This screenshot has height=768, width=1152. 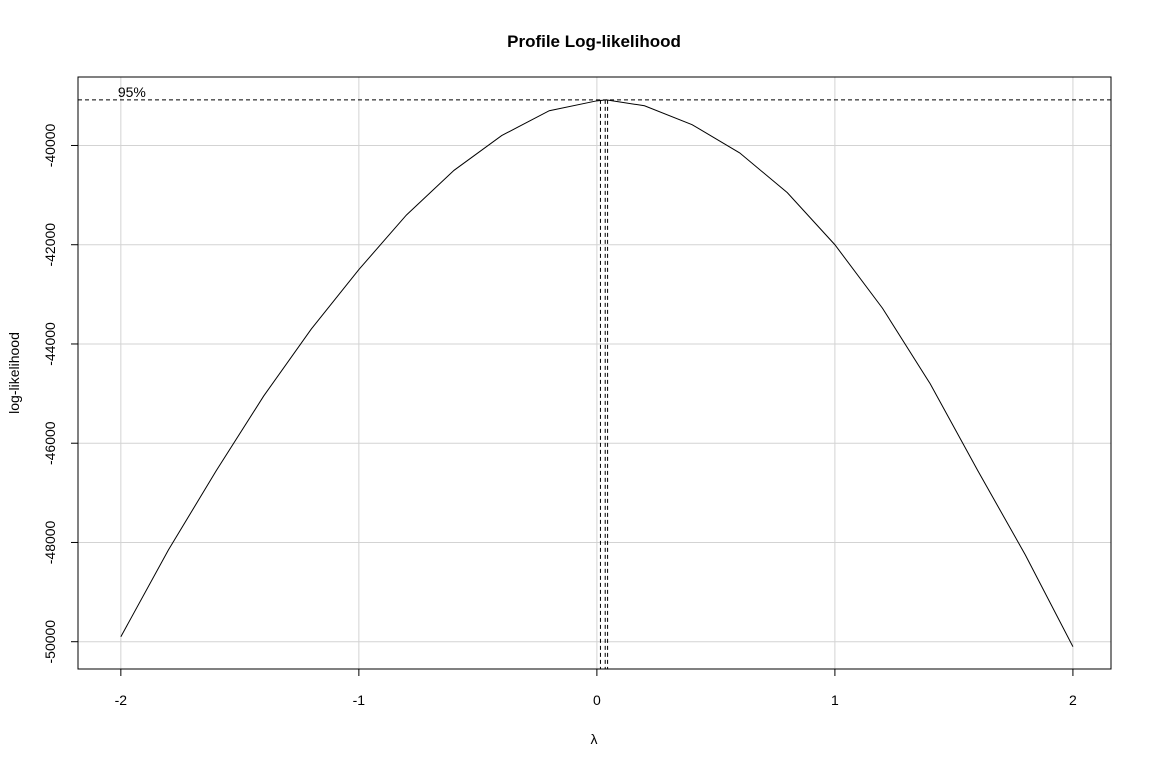 I want to click on x-tick-label: 0, so click(x=597, y=700).